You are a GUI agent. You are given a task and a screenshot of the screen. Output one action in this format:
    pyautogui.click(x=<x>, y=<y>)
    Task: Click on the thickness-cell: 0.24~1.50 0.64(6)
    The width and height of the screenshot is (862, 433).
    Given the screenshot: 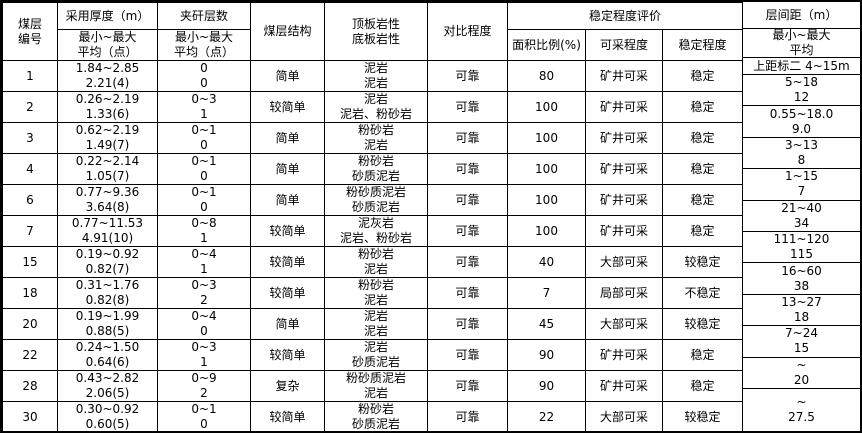 What is the action you would take?
    pyautogui.click(x=107, y=355)
    